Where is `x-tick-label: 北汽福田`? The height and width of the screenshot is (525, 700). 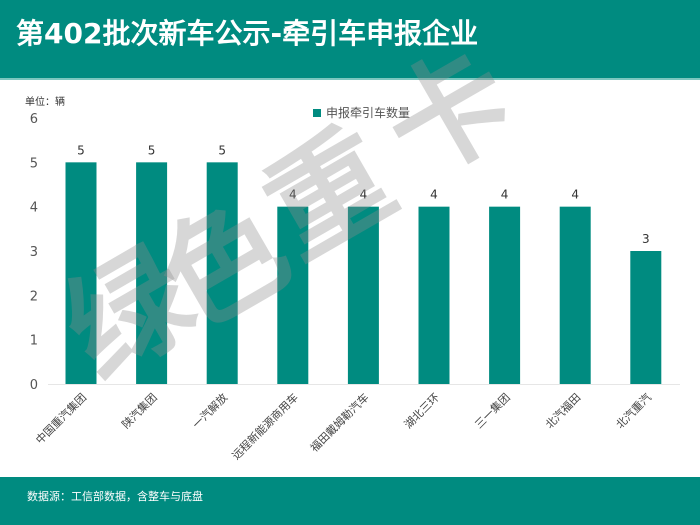 x-tick-label: 北汽福田 is located at coordinates (562, 410).